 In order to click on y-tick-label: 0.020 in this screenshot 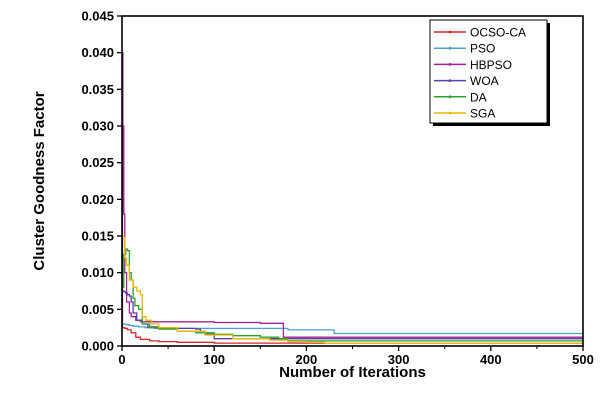, I will do `click(97, 199)`.